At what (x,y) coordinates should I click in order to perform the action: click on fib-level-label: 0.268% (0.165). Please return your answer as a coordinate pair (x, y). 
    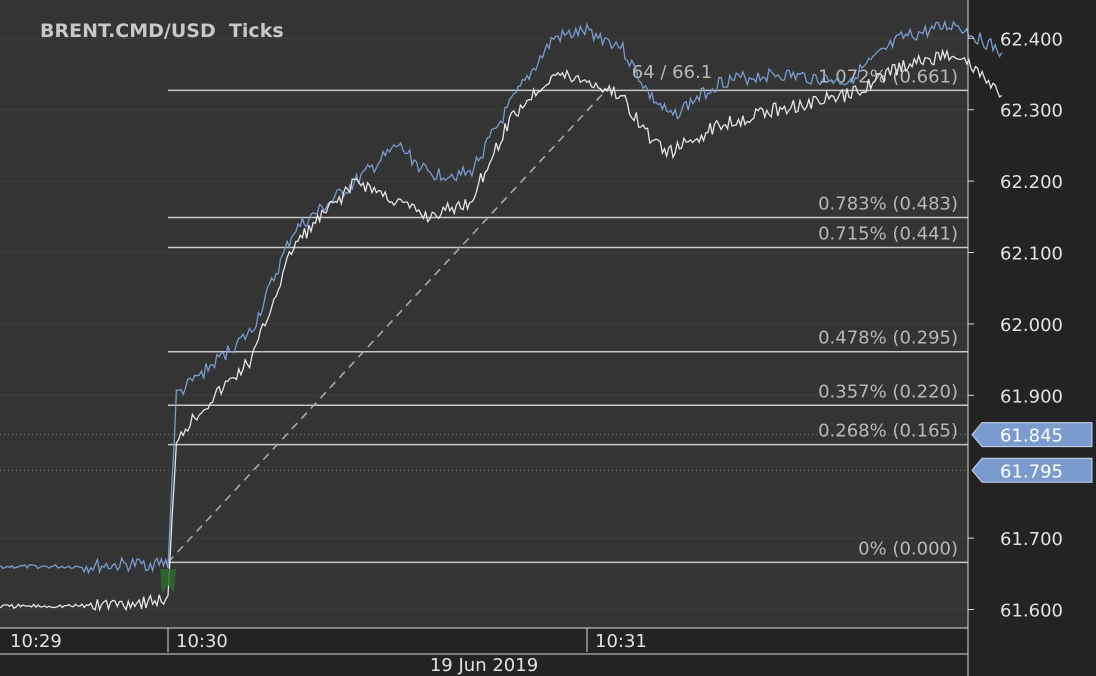
    Looking at the image, I should click on (888, 431).